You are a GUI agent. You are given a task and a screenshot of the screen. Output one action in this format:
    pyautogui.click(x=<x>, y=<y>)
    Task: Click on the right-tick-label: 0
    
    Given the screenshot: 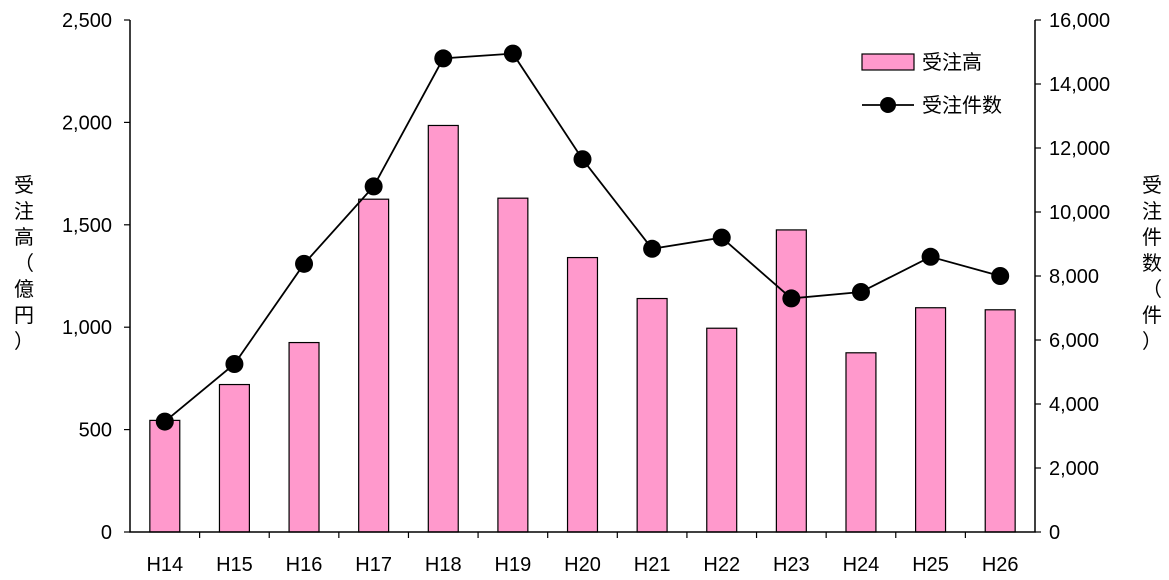 What is the action you would take?
    pyautogui.click(x=1054, y=533)
    